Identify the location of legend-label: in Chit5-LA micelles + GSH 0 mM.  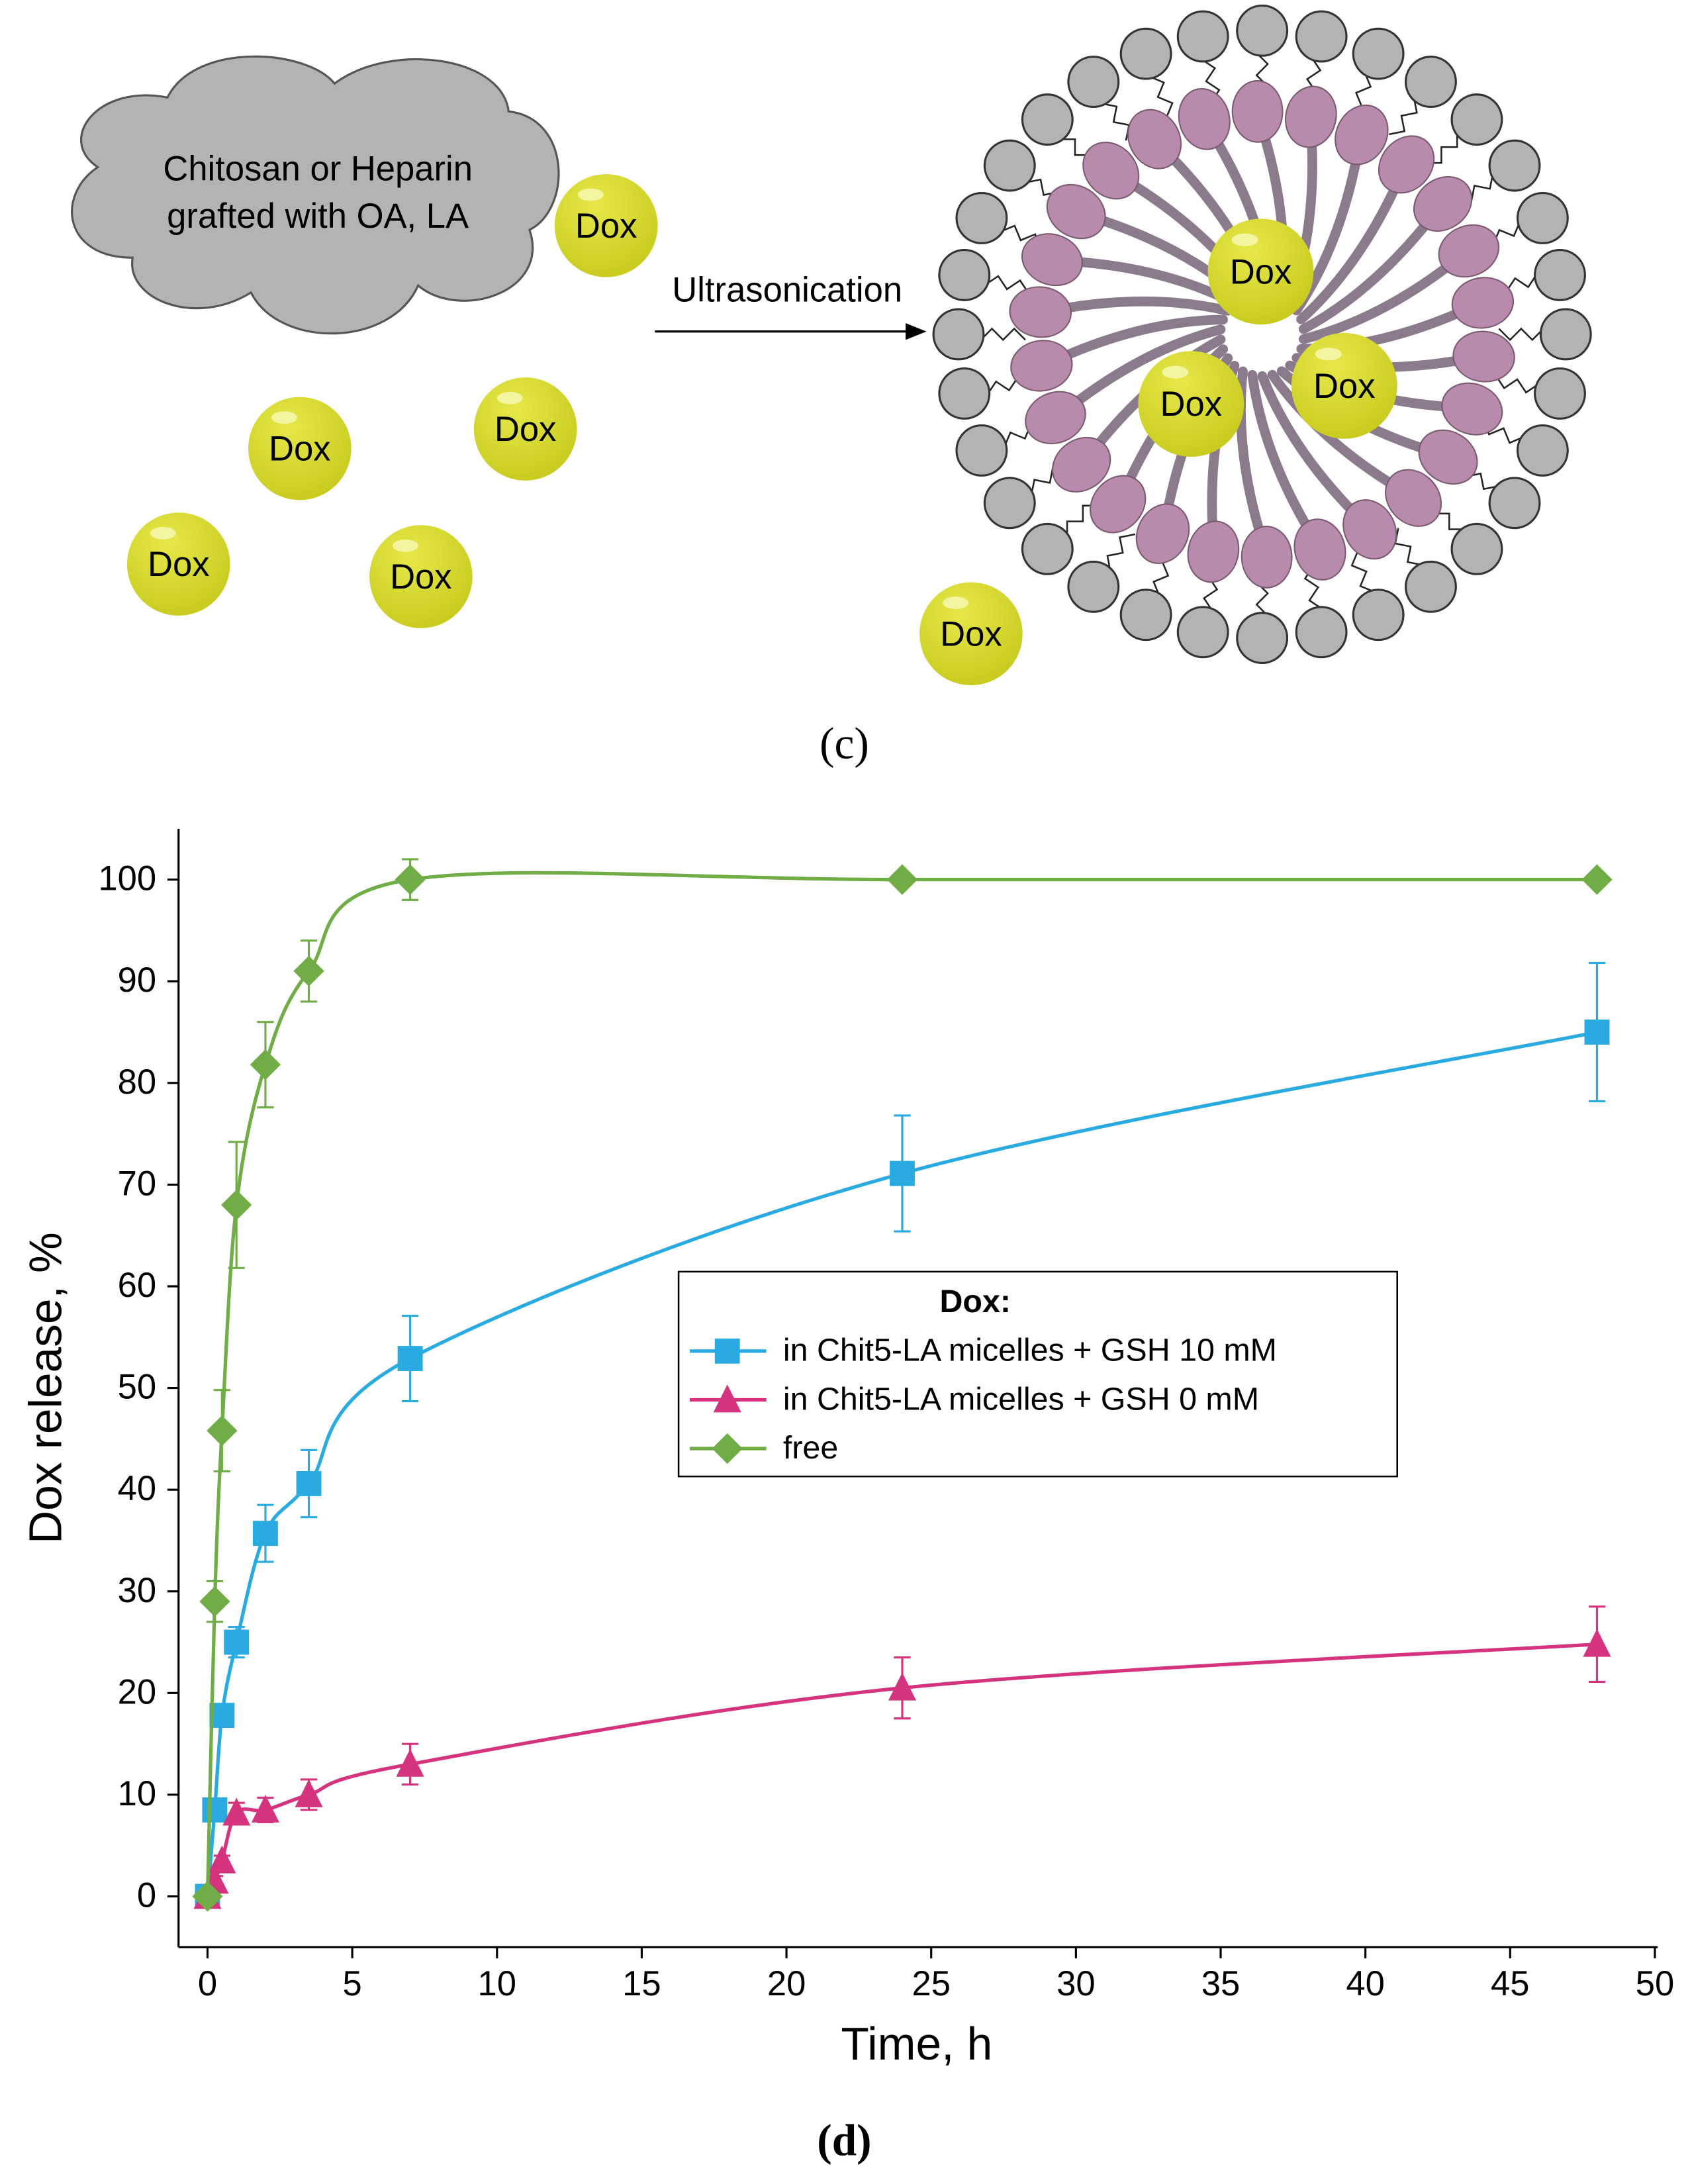
(1021, 1399).